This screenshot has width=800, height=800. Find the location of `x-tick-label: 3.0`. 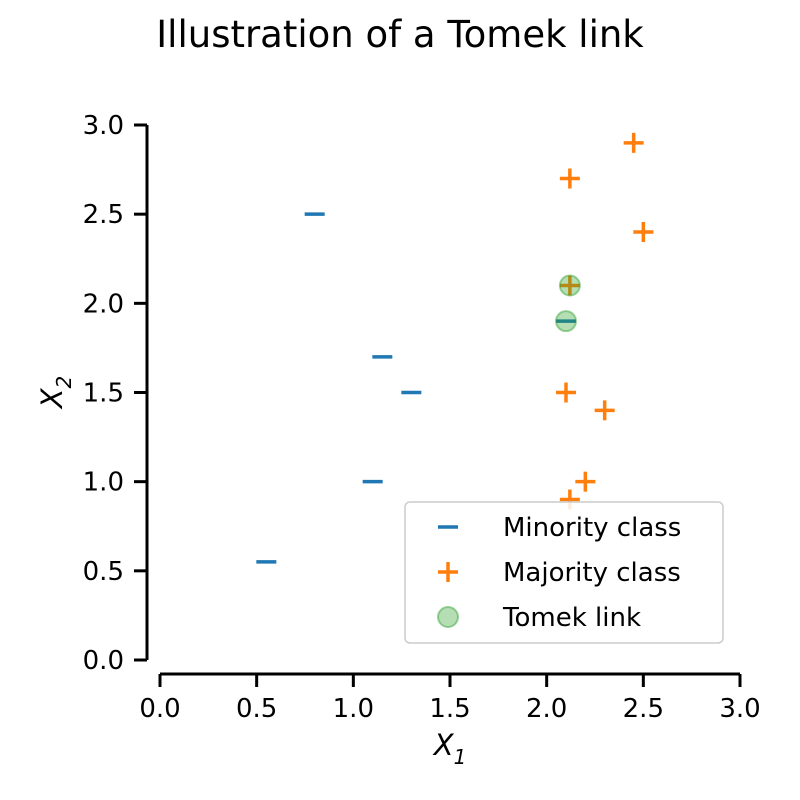

x-tick-label: 3.0 is located at coordinates (739, 709).